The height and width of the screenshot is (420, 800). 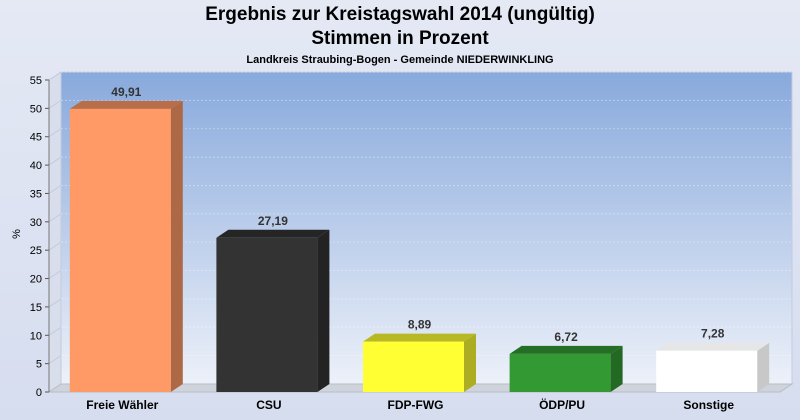 What do you see at coordinates (420, 325) in the screenshot?
I see `data-label: 8,89` at bounding box center [420, 325].